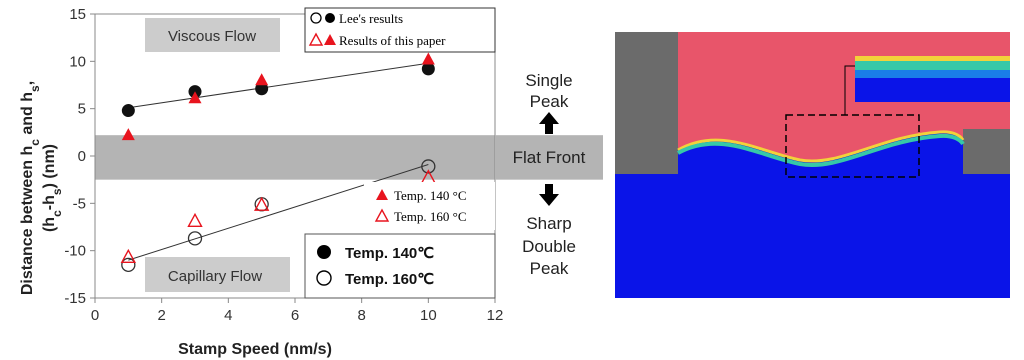 The height and width of the screenshot is (360, 1024). I want to click on flat-front-band, so click(295, 157).